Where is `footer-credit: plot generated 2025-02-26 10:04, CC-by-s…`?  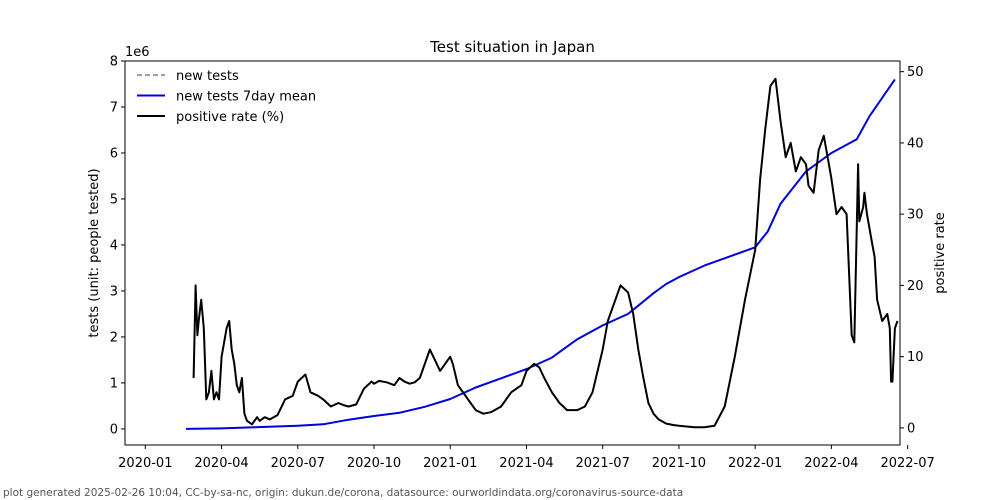
footer-credit: plot generated 2025-02-26 10:04, CC-by-s… is located at coordinates (343, 493).